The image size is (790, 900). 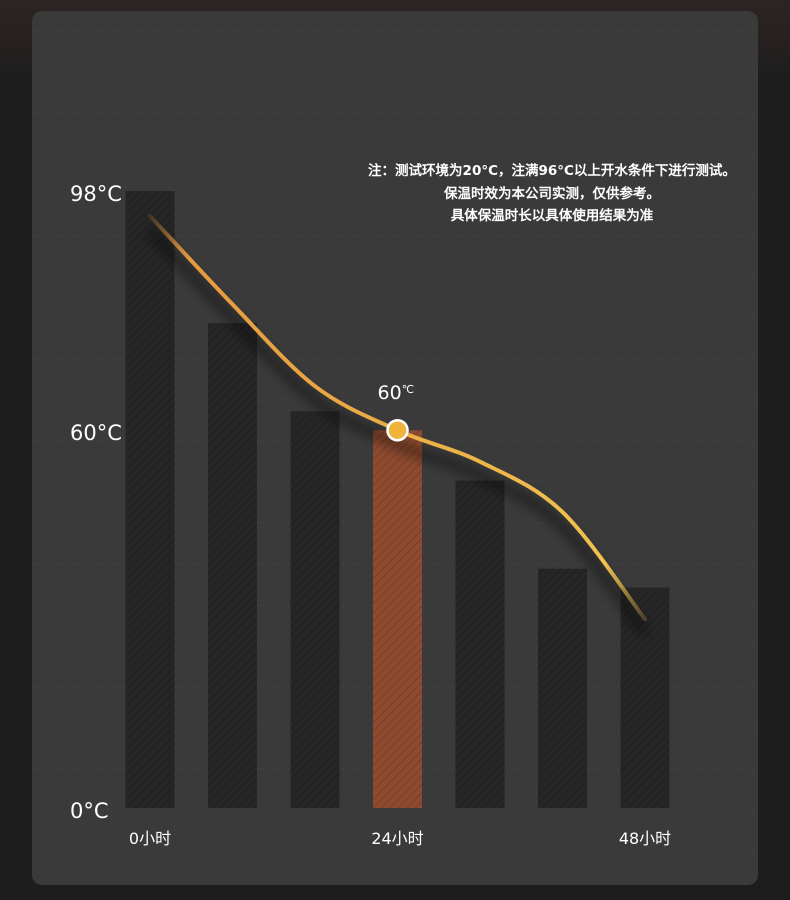 I want to click on y-tick-label: 0°C, so click(x=89, y=811).